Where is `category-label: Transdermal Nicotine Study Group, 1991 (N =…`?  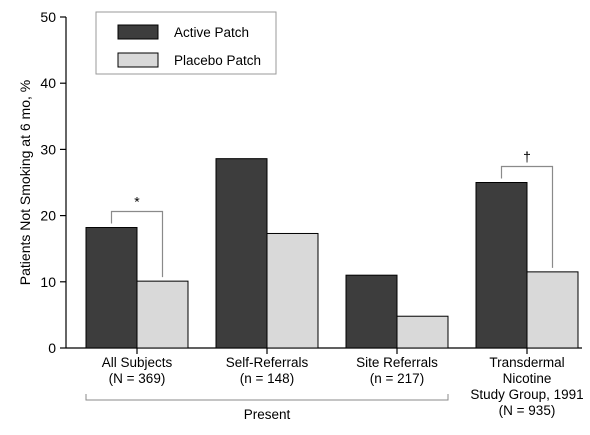 category-label: Transdermal Nicotine Study Group, 1991 (N =… is located at coordinates (526, 386).